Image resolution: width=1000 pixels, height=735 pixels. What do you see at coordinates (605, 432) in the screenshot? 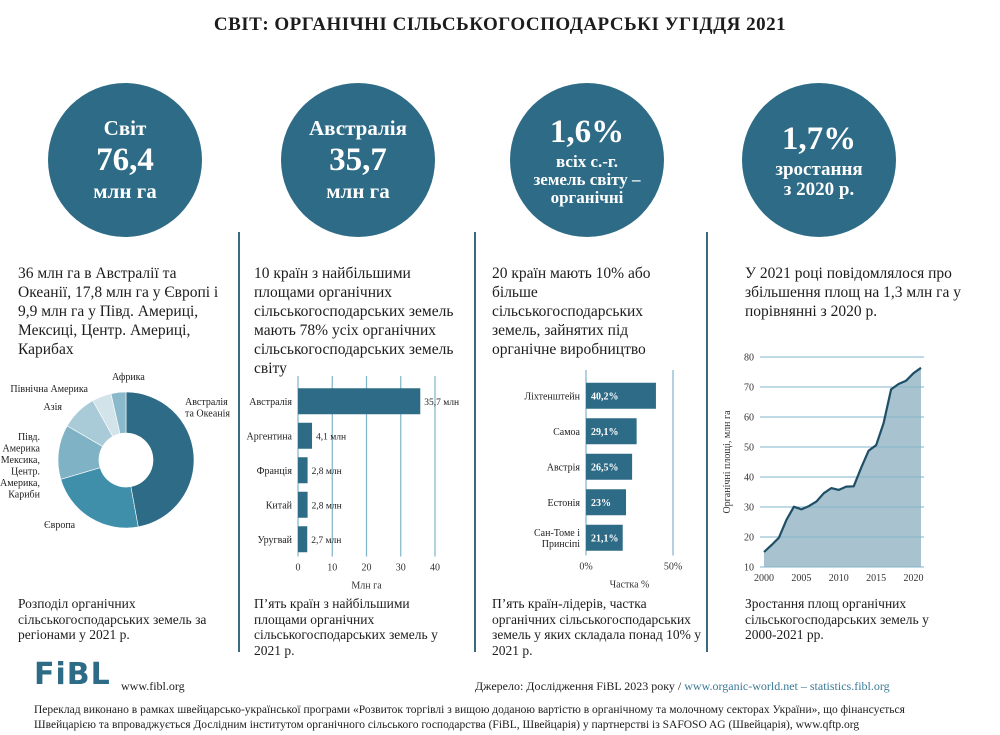
I see `data-label: 29,1%` at bounding box center [605, 432].